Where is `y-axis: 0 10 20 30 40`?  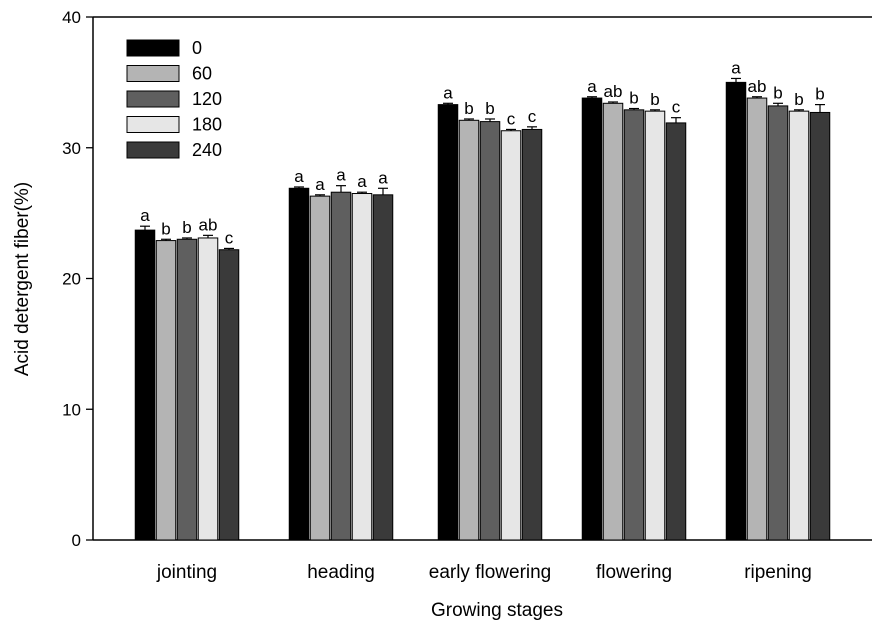
y-axis: 0 10 20 30 40 is located at coordinates (77, 279).